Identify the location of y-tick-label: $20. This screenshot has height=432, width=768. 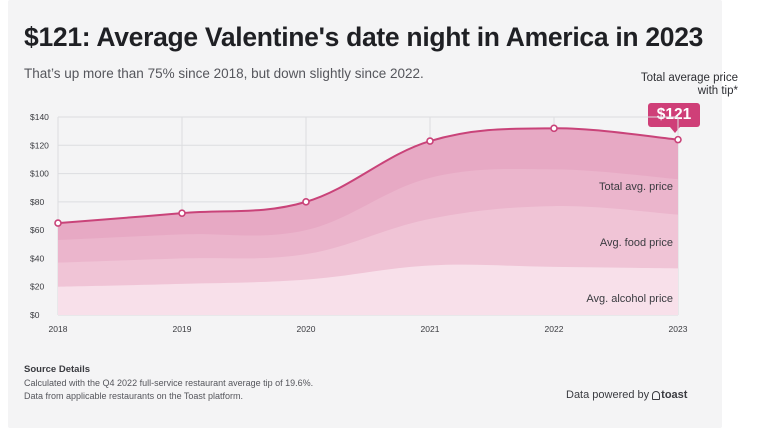
(37, 287).